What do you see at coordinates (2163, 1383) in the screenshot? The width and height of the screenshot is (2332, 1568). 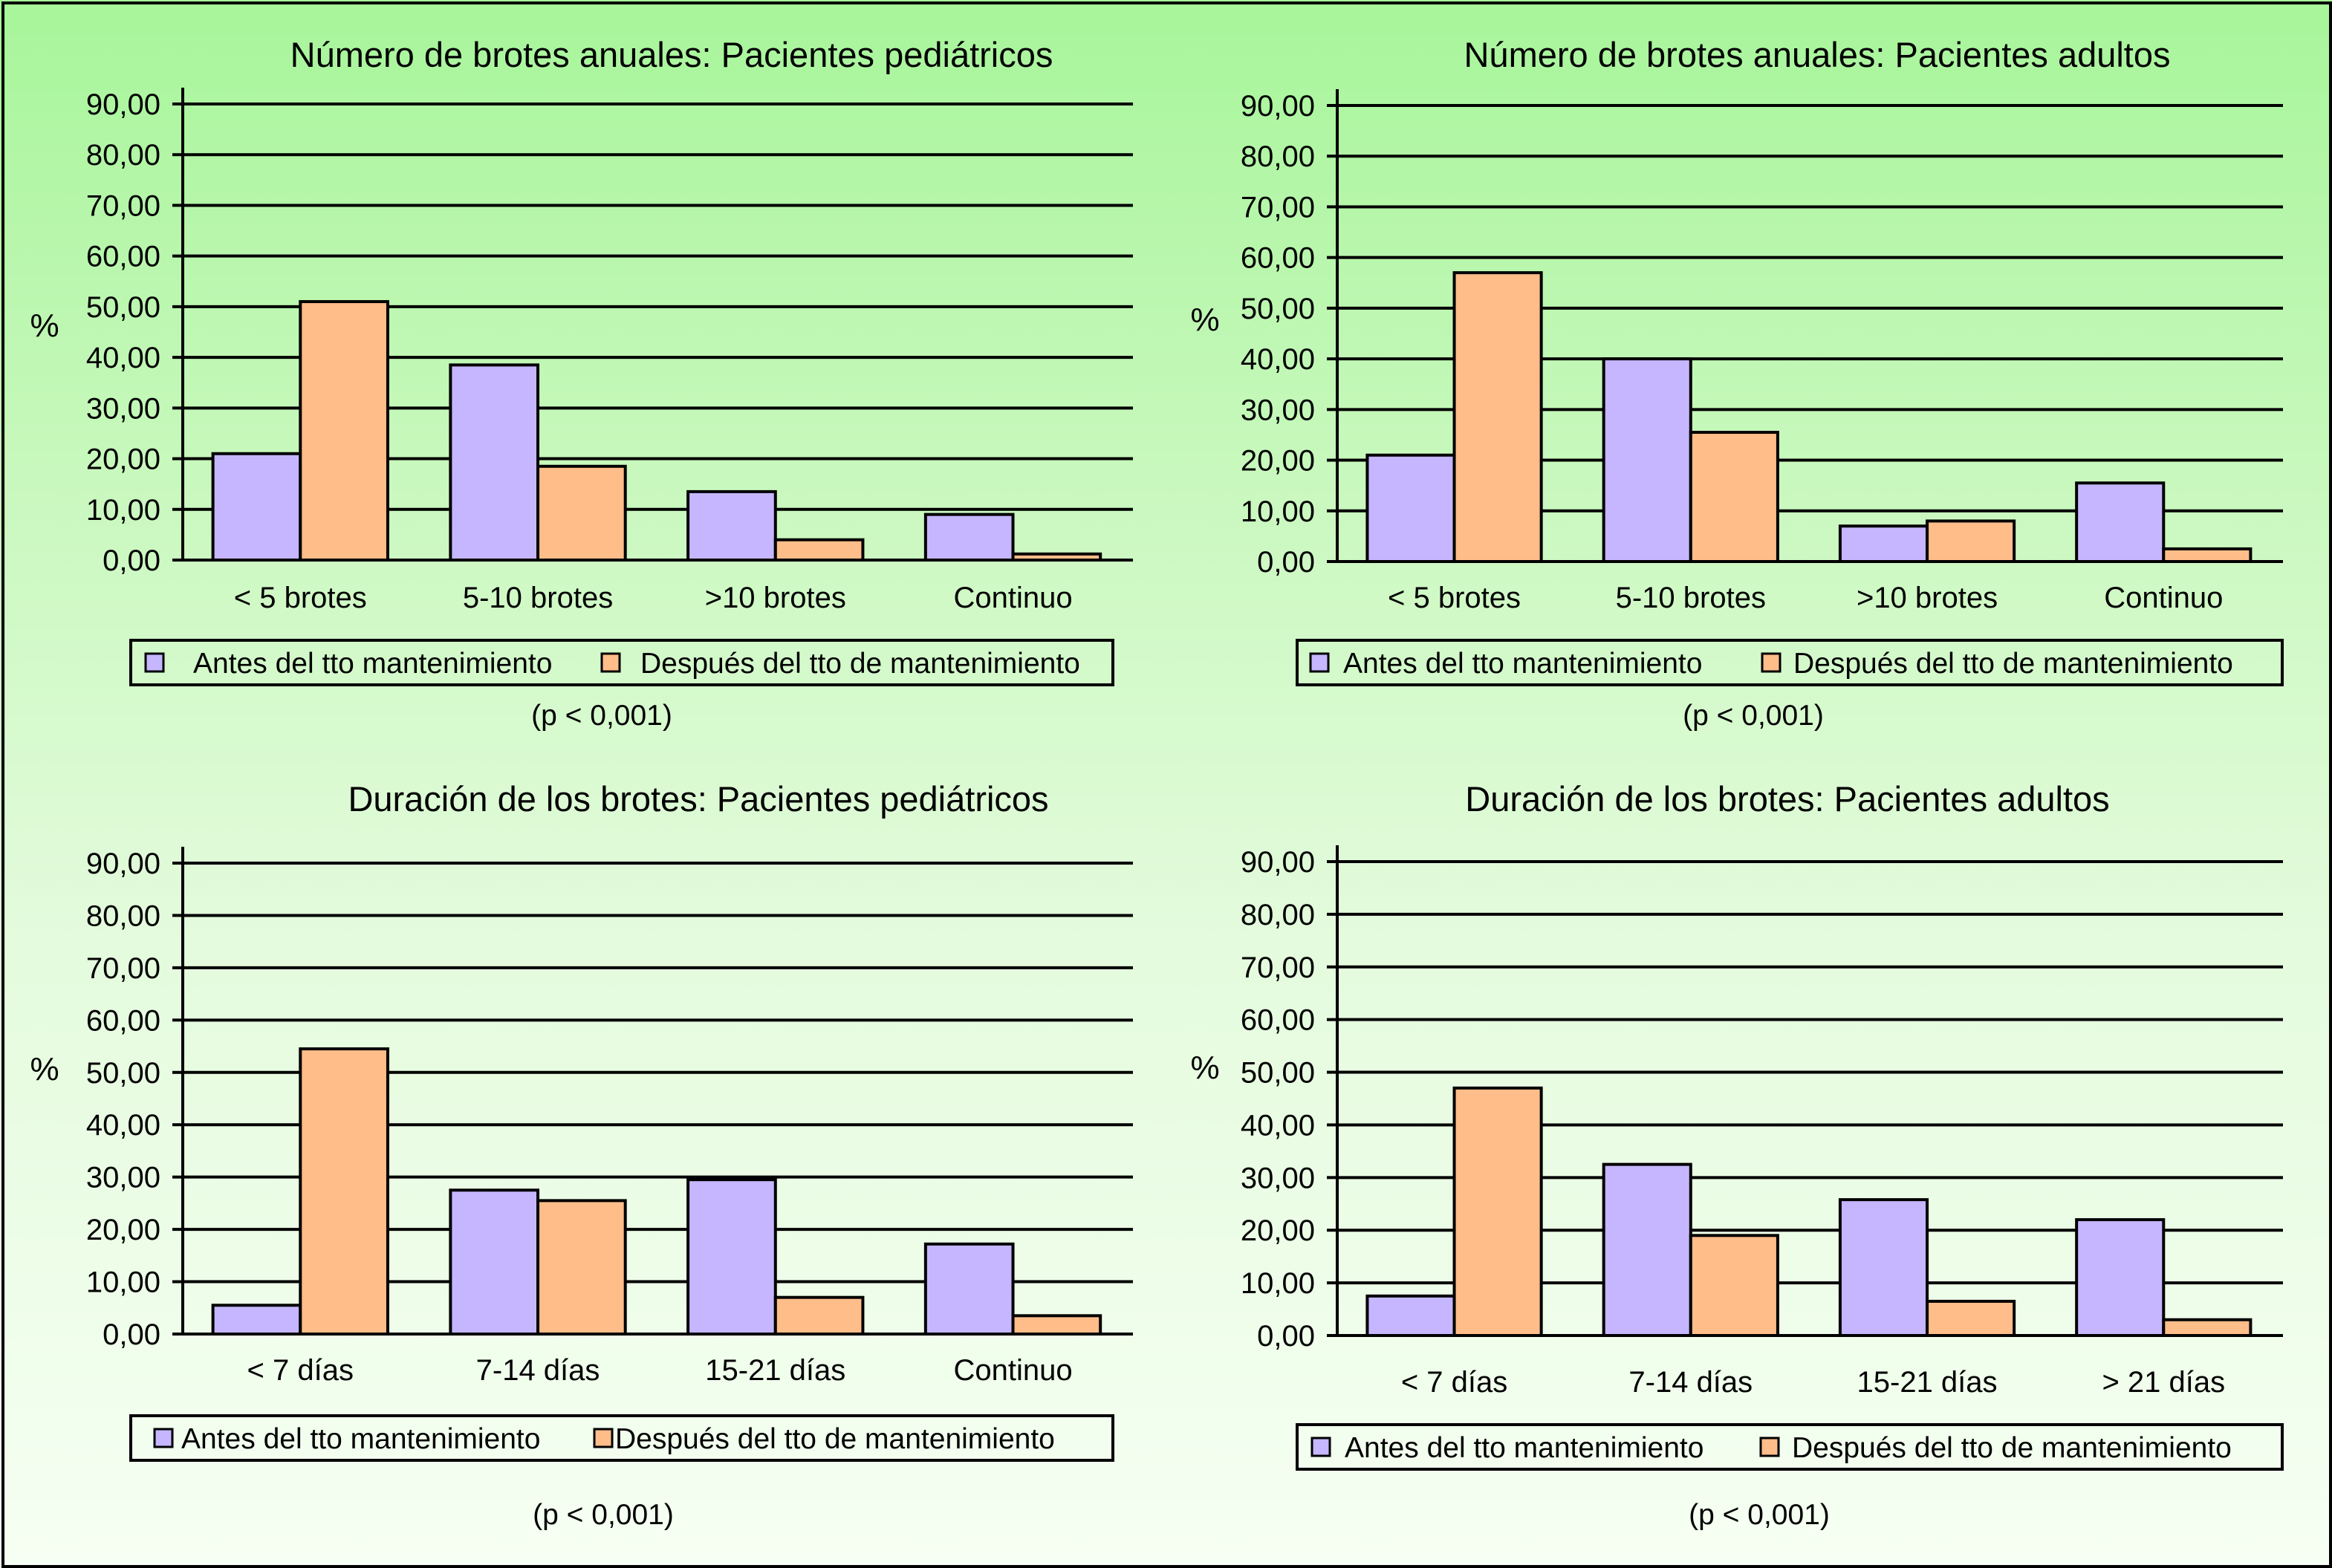 I see `x-tick-label: > 21 días` at bounding box center [2163, 1383].